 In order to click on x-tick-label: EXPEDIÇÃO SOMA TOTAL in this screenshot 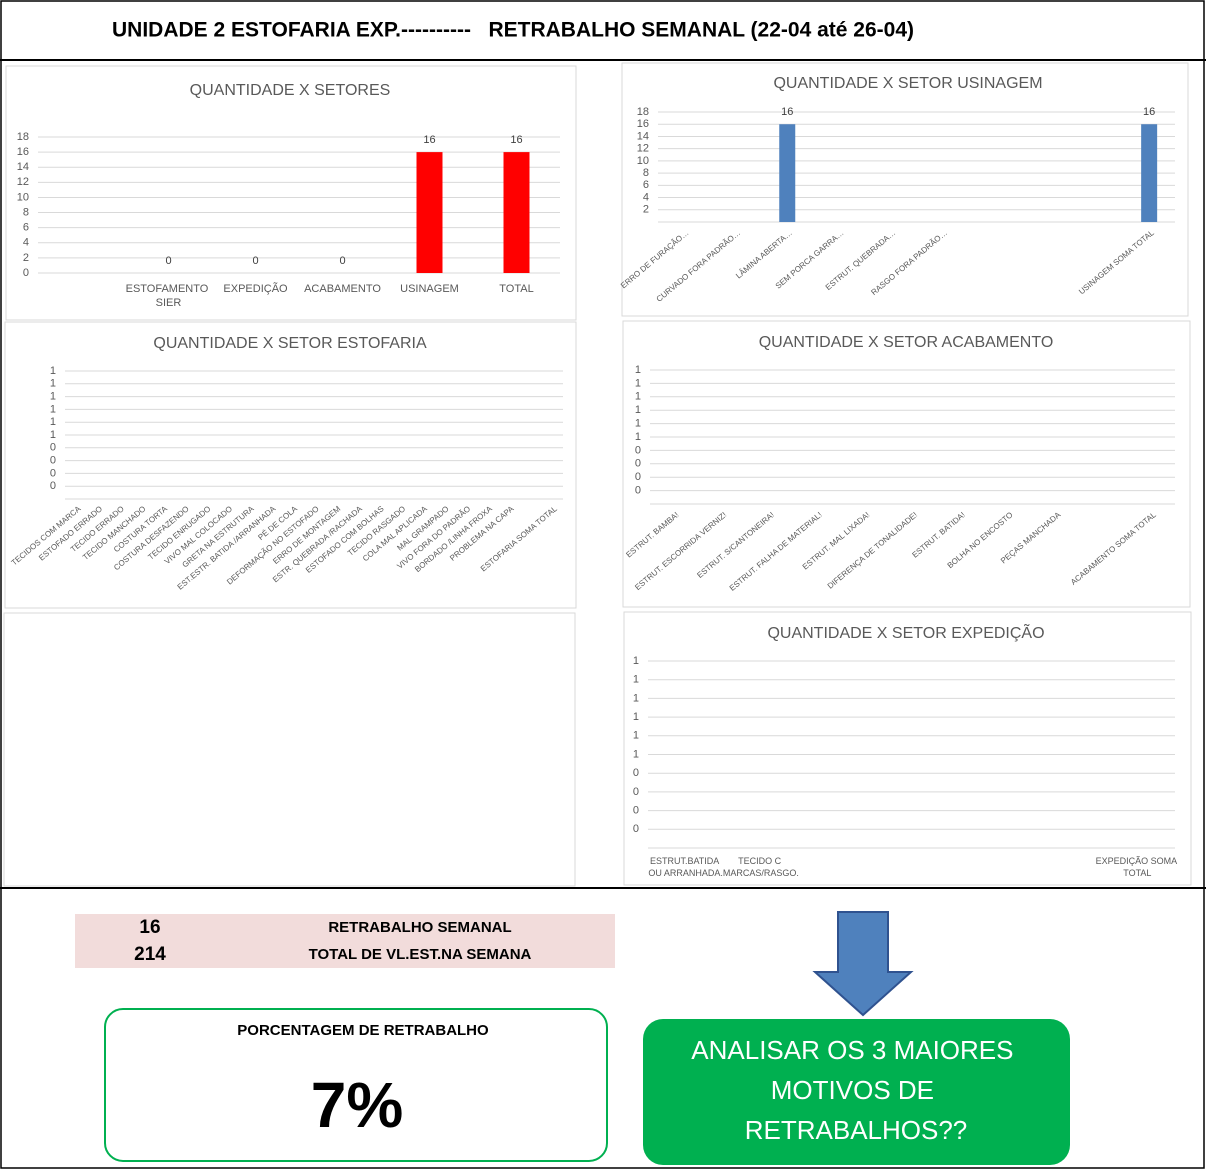, I will do `click(1138, 867)`.